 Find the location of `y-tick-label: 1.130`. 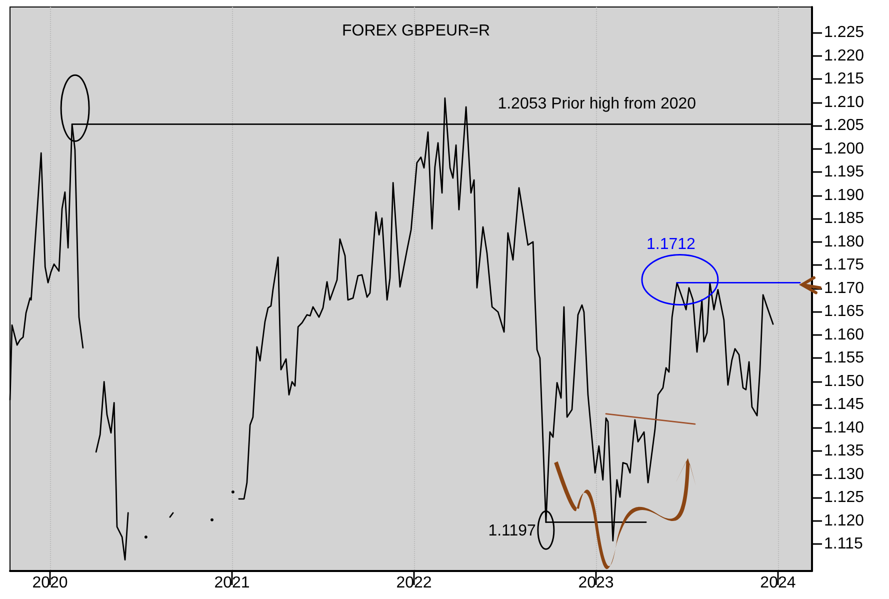

y-tick-label: 1.130 is located at coordinates (844, 474).